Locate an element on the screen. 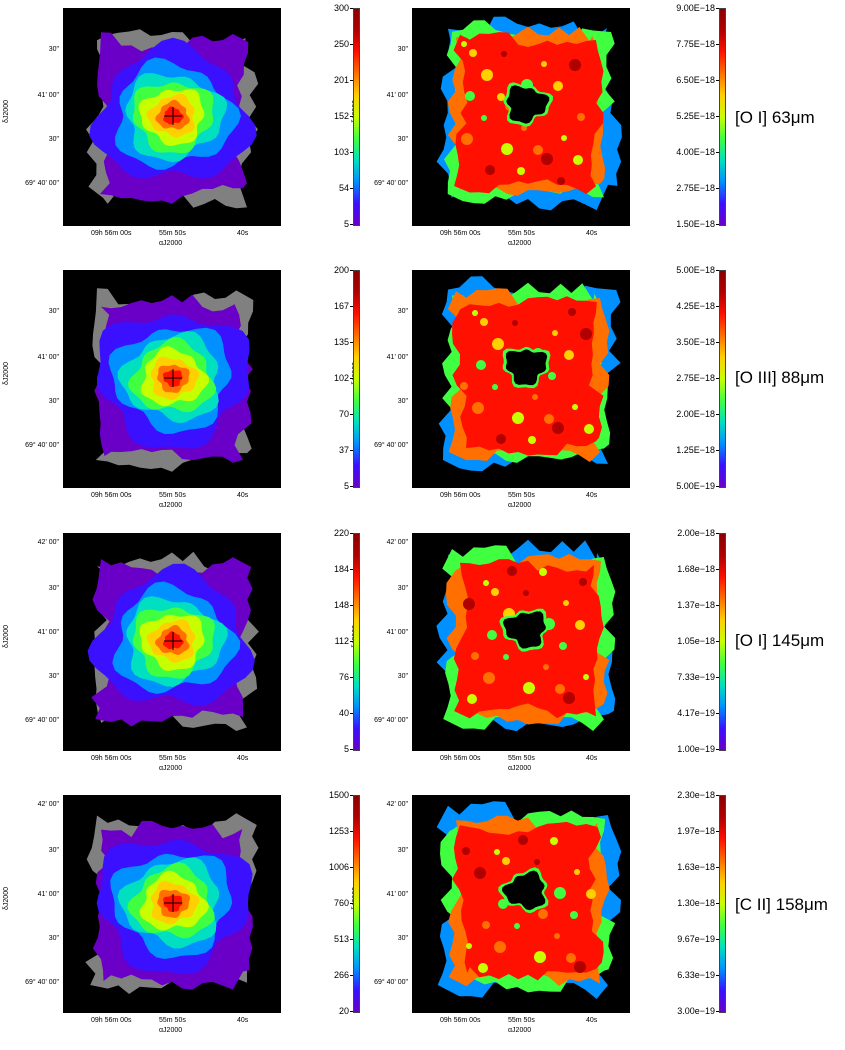 Image resolution: width=845 pixels, height=1050 pixels. colorbar-tick-label: 54 is located at coordinates (343, 188).